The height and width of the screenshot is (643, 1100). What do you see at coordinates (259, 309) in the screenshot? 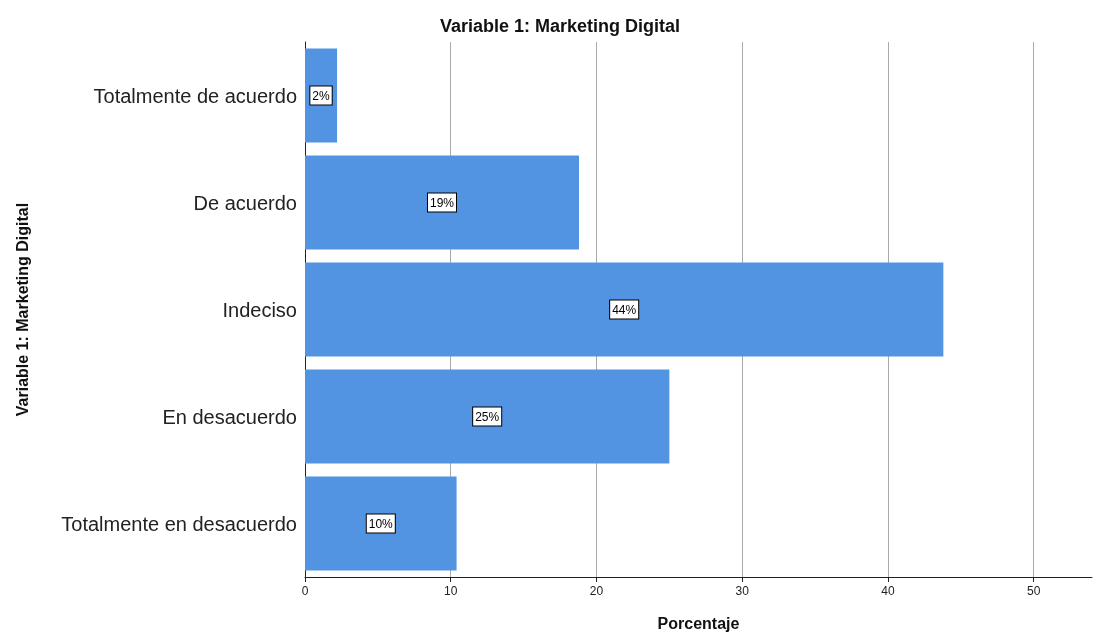
I see `y-tick-label: Indeciso` at bounding box center [259, 309].